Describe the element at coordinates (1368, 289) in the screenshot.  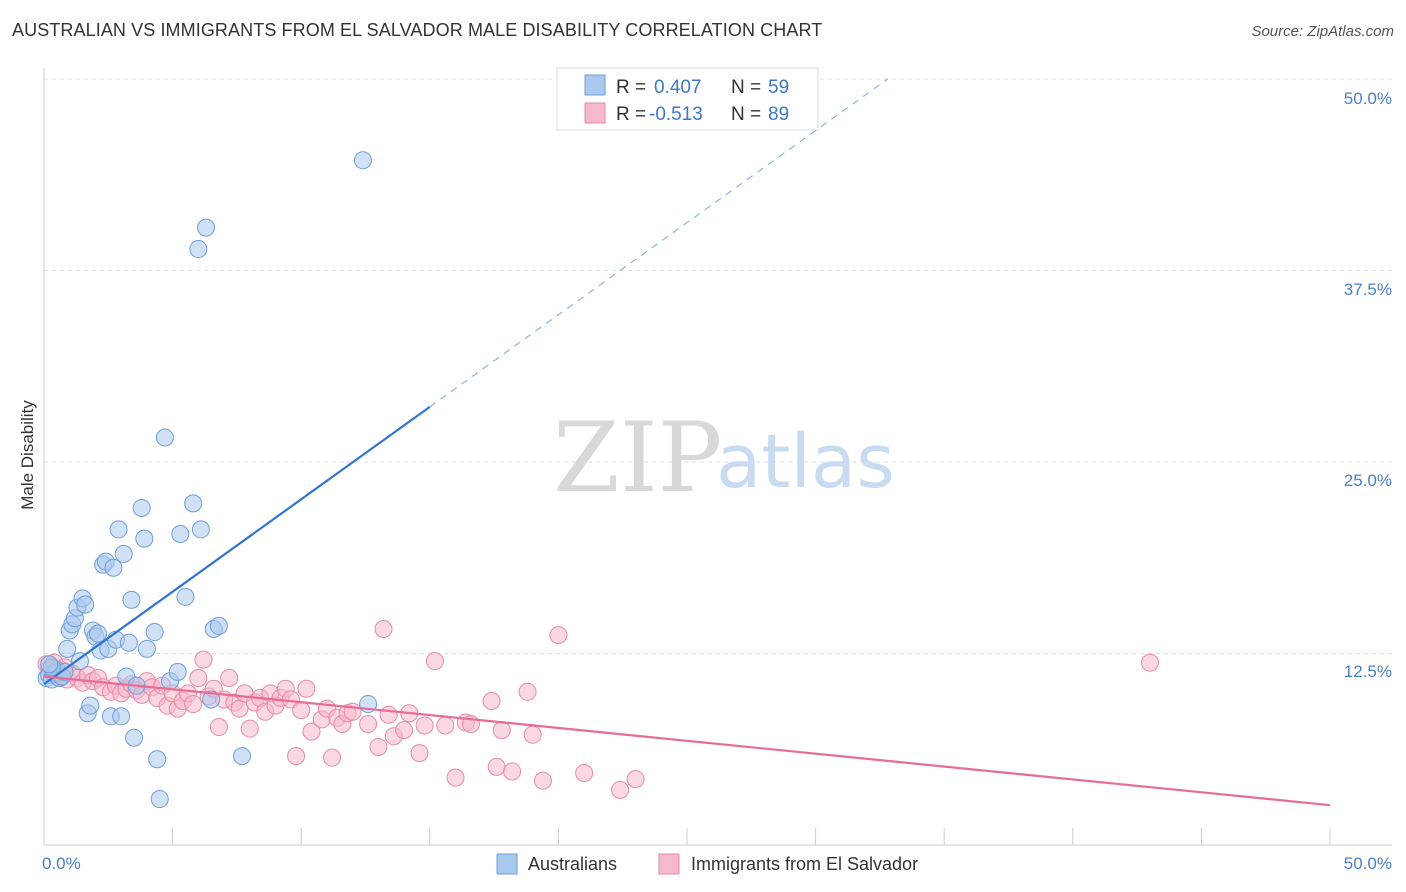
I see `y-tick-label: 37.5%` at that location.